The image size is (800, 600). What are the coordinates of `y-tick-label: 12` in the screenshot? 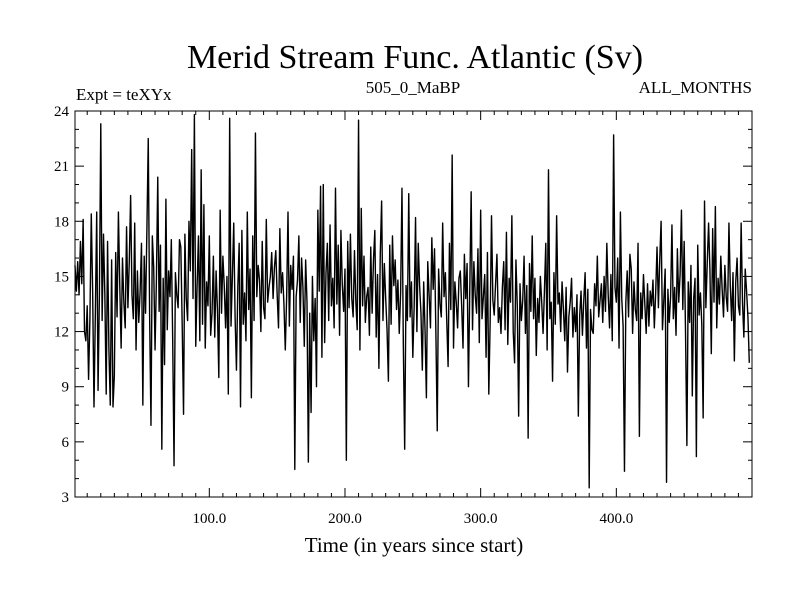 It's located at (61, 333).